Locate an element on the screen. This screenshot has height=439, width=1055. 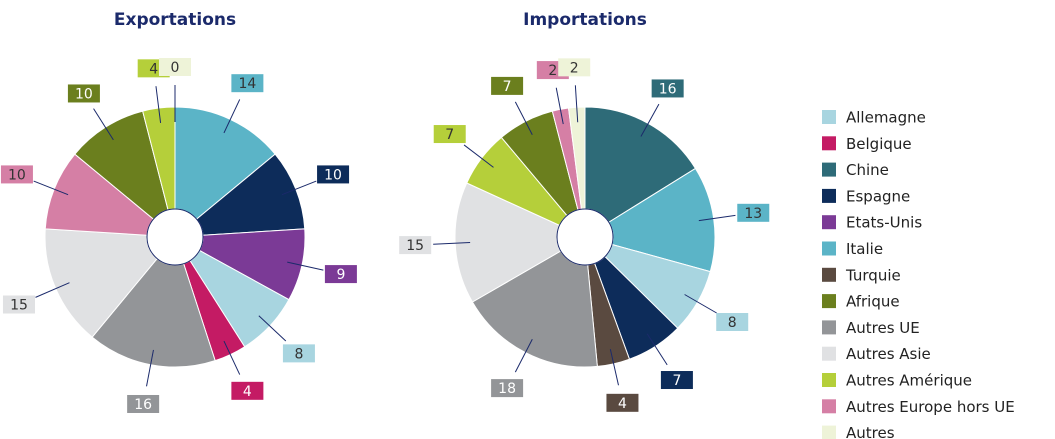
legend-label: Afrique is located at coordinates (873, 302).